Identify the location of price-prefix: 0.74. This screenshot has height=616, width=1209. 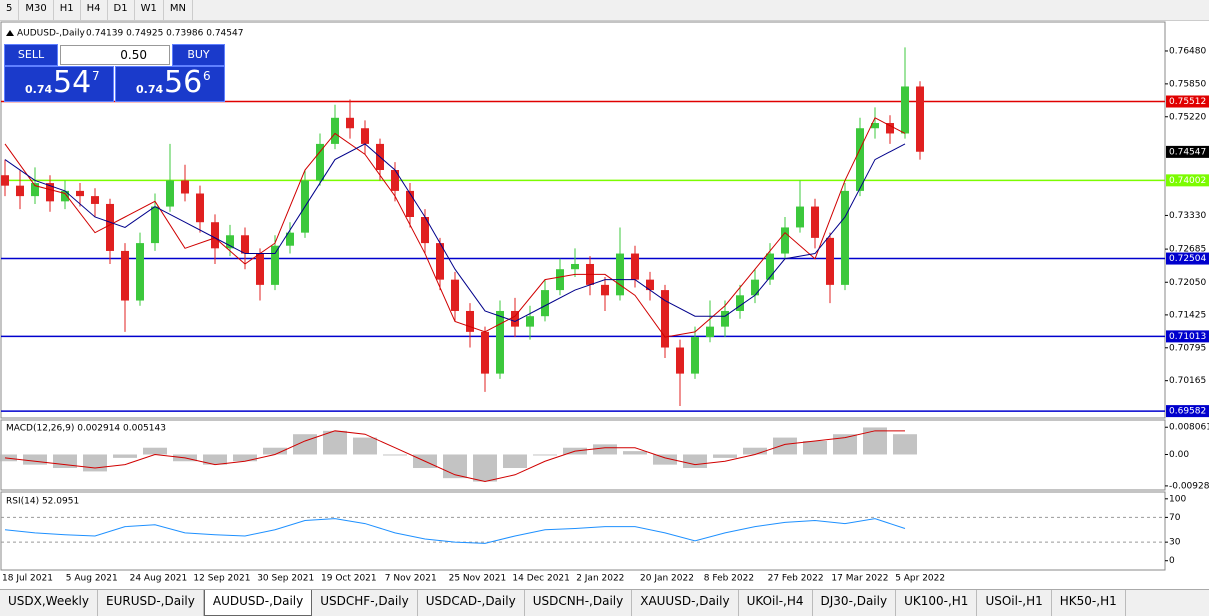
(39, 89).